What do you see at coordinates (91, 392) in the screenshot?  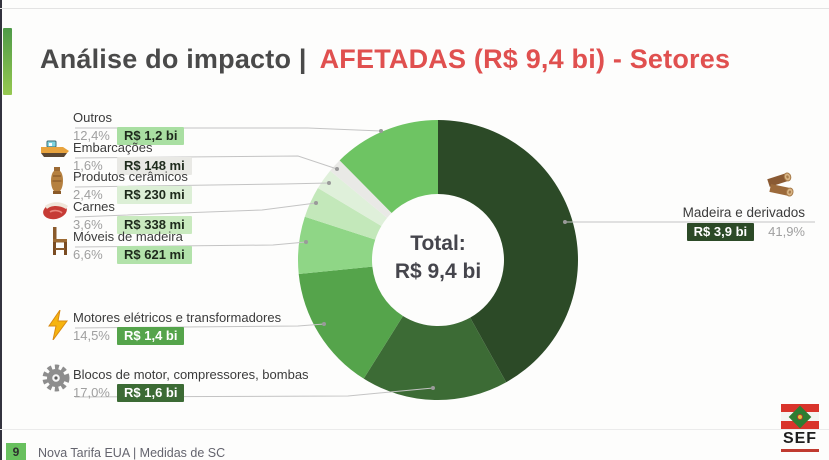 I see `sector-percent: 17,0%` at bounding box center [91, 392].